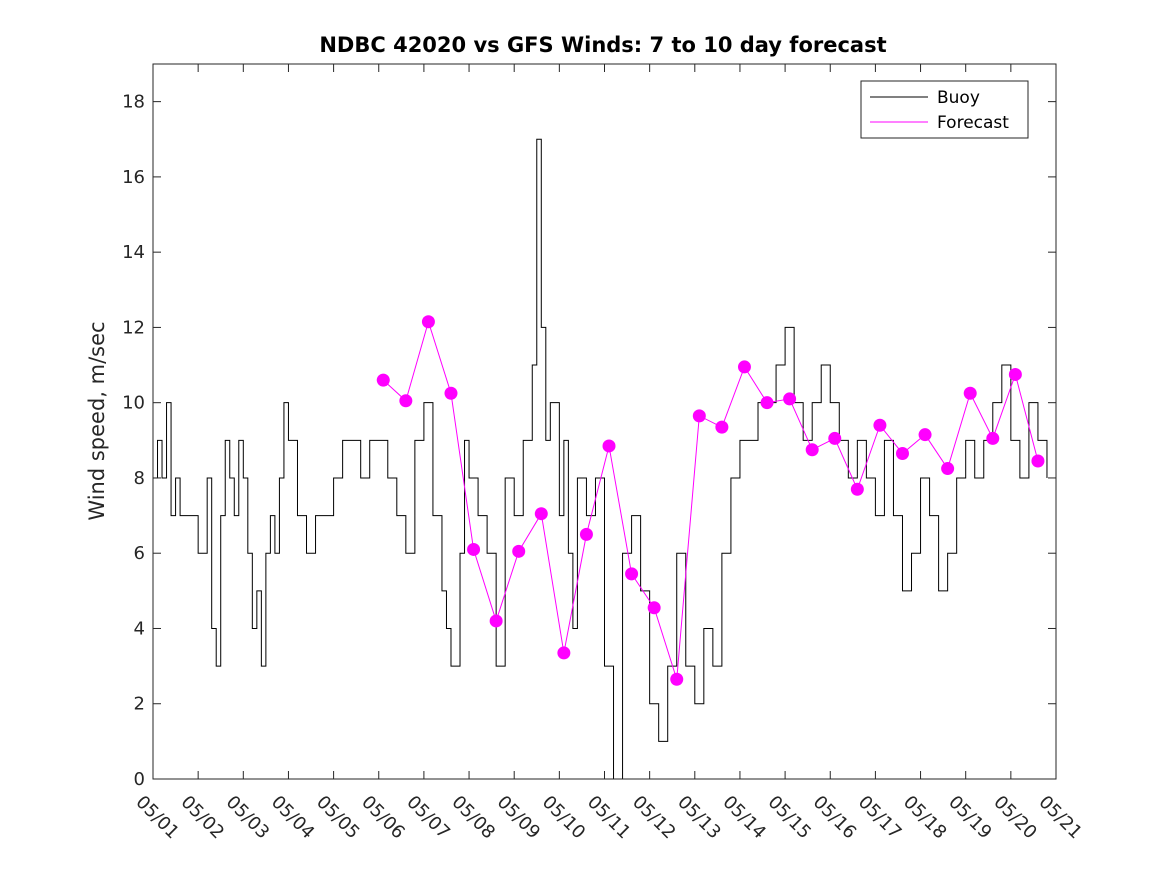 The width and height of the screenshot is (1167, 875). Describe the element at coordinates (139, 779) in the screenshot. I see `y-tick-label: 0` at that location.